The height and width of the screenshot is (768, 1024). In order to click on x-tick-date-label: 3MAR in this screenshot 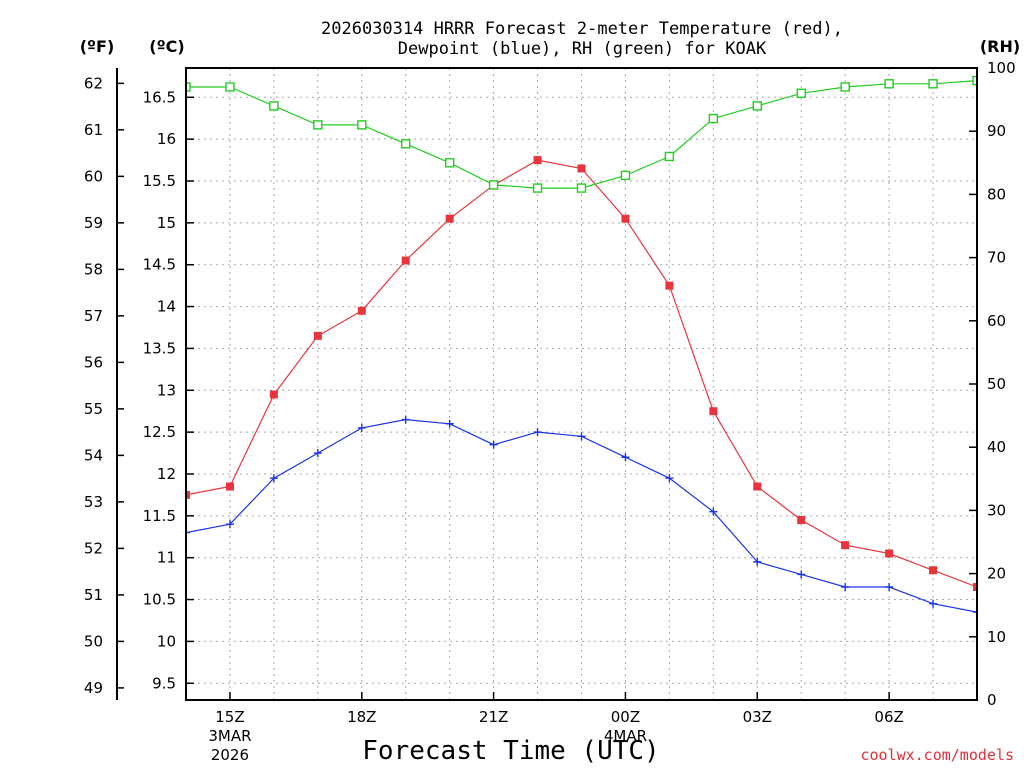, I will do `click(229, 736)`.